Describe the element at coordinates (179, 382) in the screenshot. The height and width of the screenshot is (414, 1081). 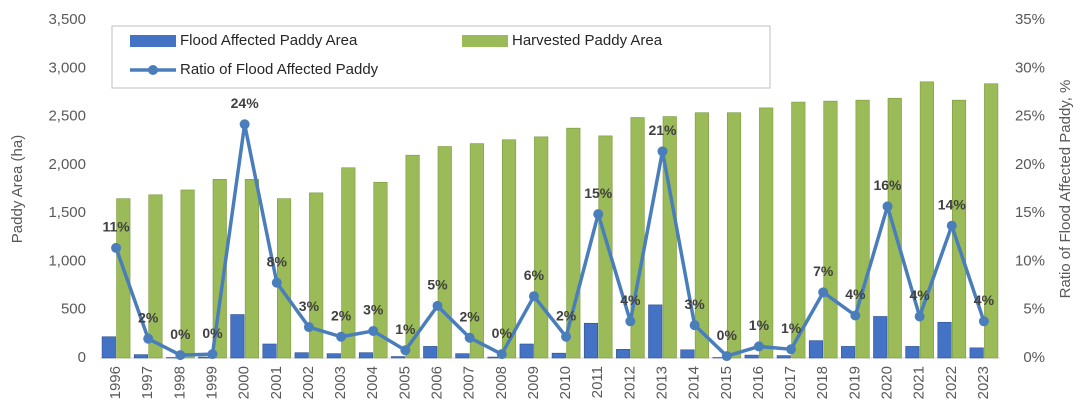
I see `x-tick-label: 1998` at that location.